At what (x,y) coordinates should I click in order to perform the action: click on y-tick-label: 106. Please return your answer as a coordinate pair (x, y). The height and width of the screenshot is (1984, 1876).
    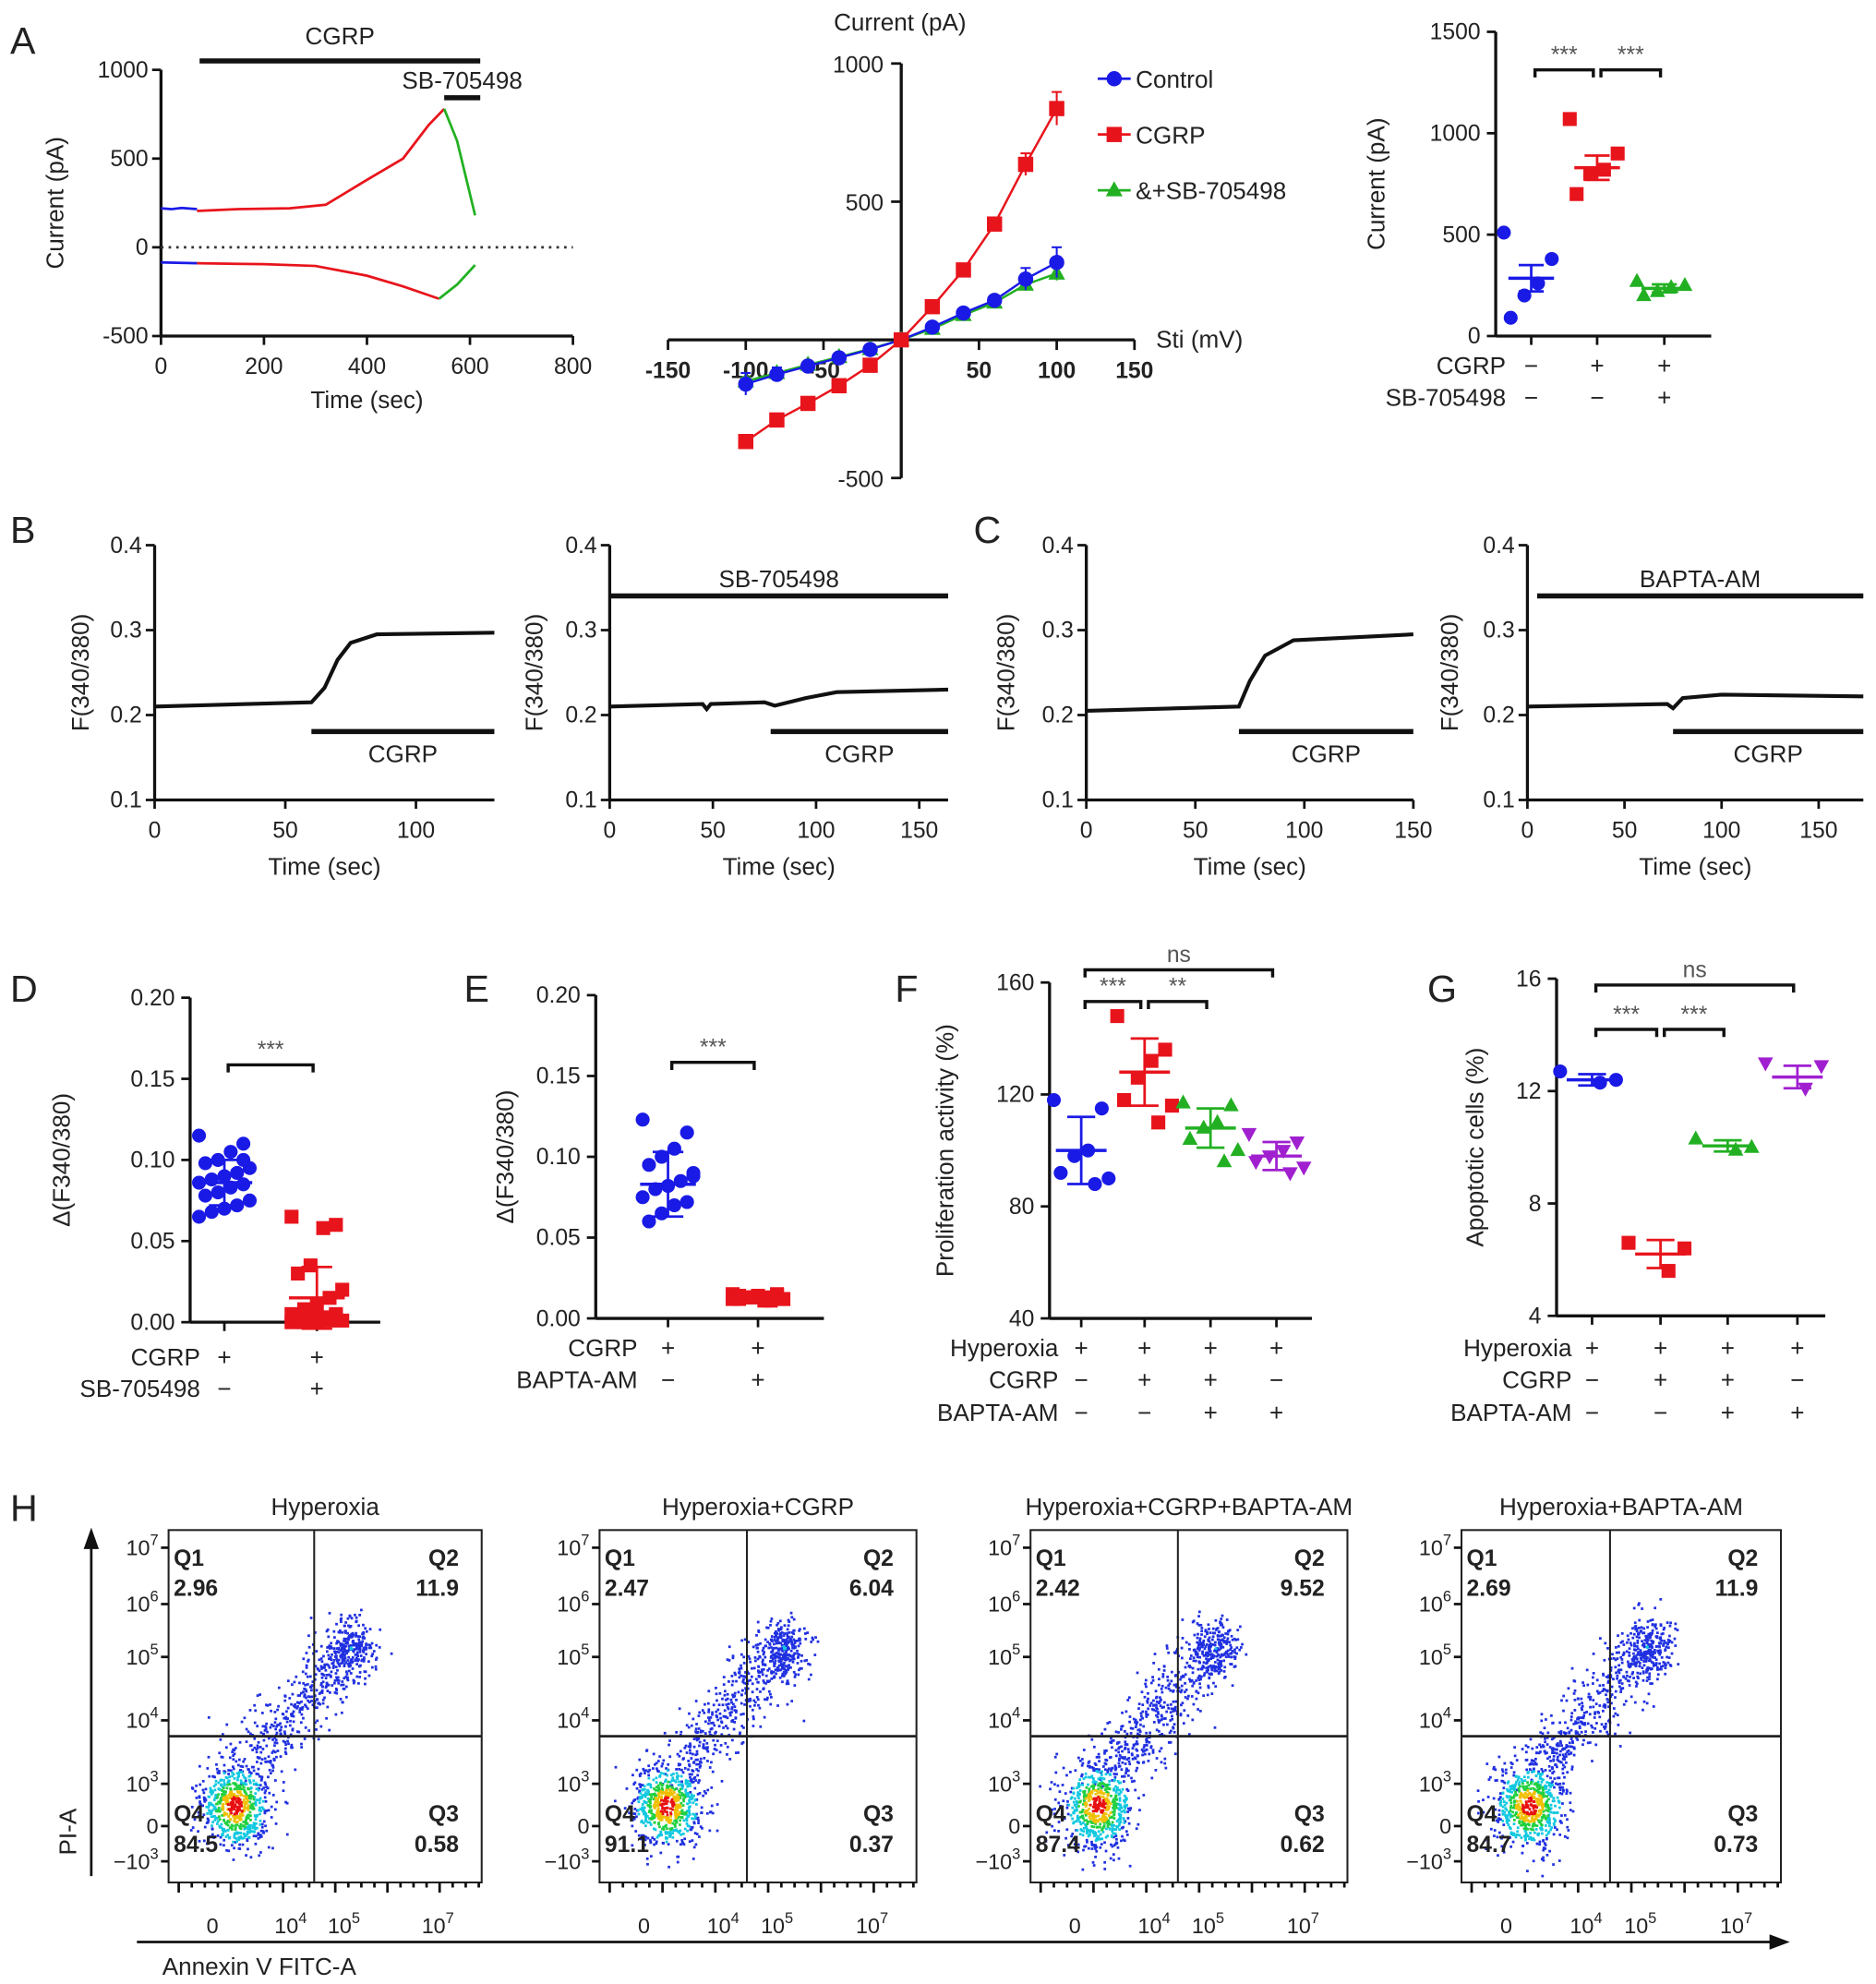
    Looking at the image, I should click on (1004, 1603).